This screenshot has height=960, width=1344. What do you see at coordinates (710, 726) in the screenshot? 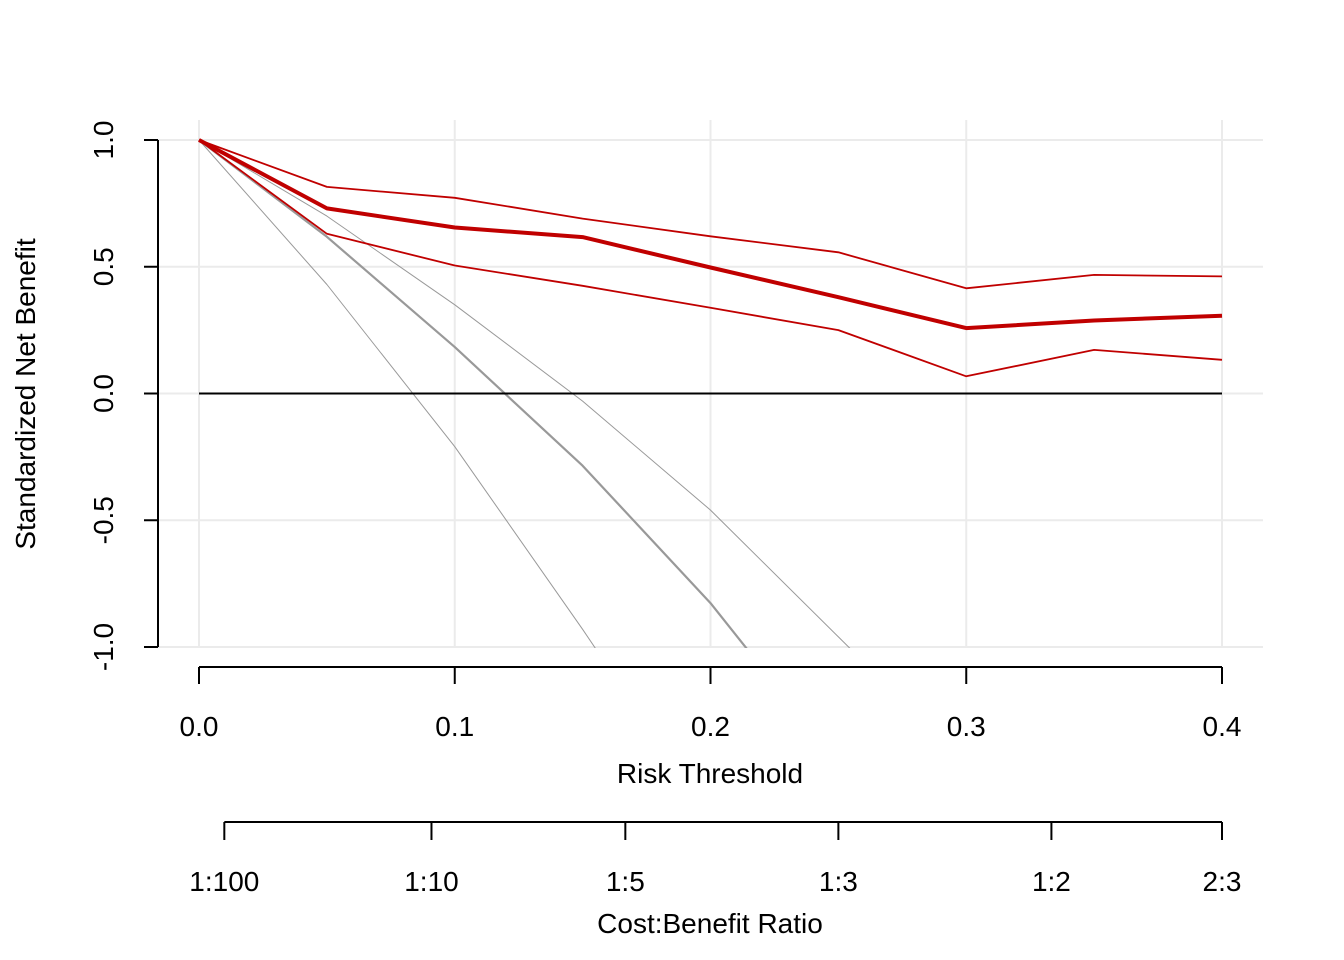
I see `x-tick-label: 0.2` at bounding box center [710, 726].